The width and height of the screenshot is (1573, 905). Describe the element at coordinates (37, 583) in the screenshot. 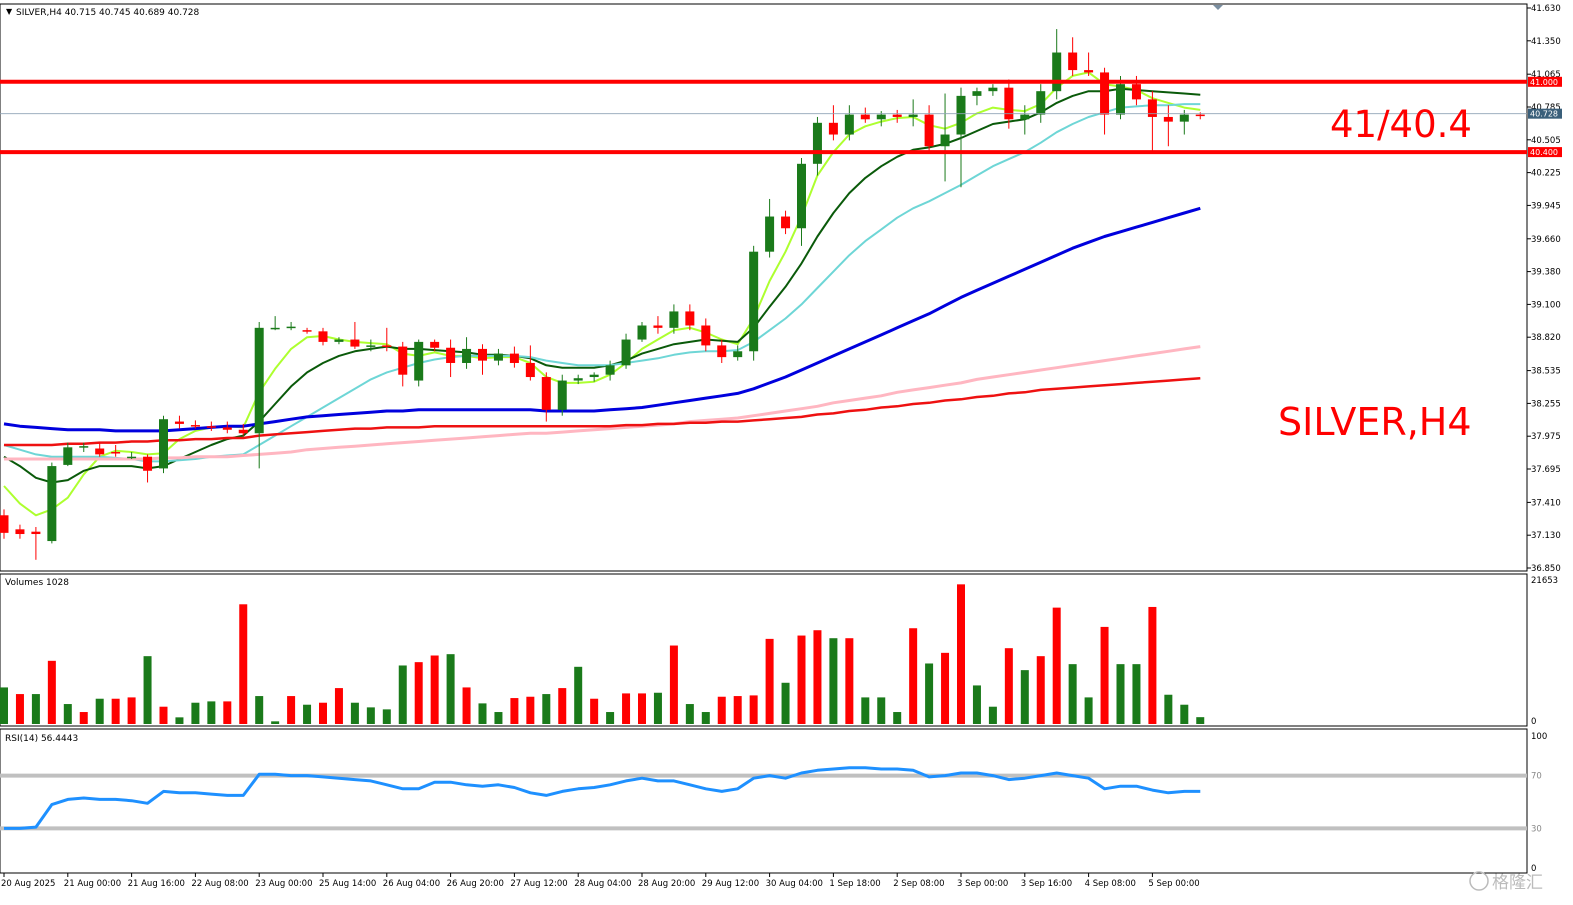

I see `volume-indicator-title: Volumes 1028` at that location.